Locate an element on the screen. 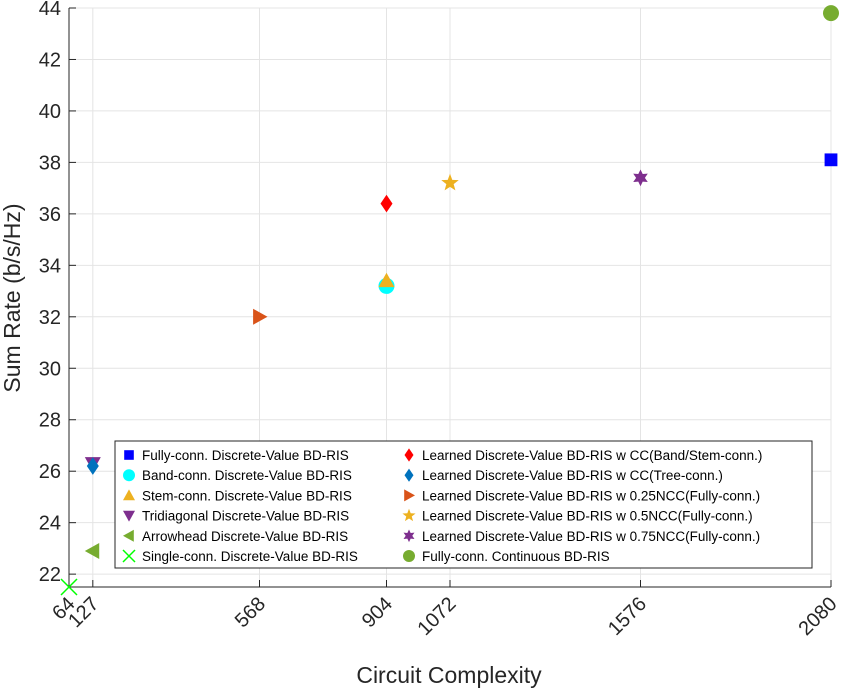 The height and width of the screenshot is (690, 847). y-tick-label: 42 is located at coordinates (50, 60).